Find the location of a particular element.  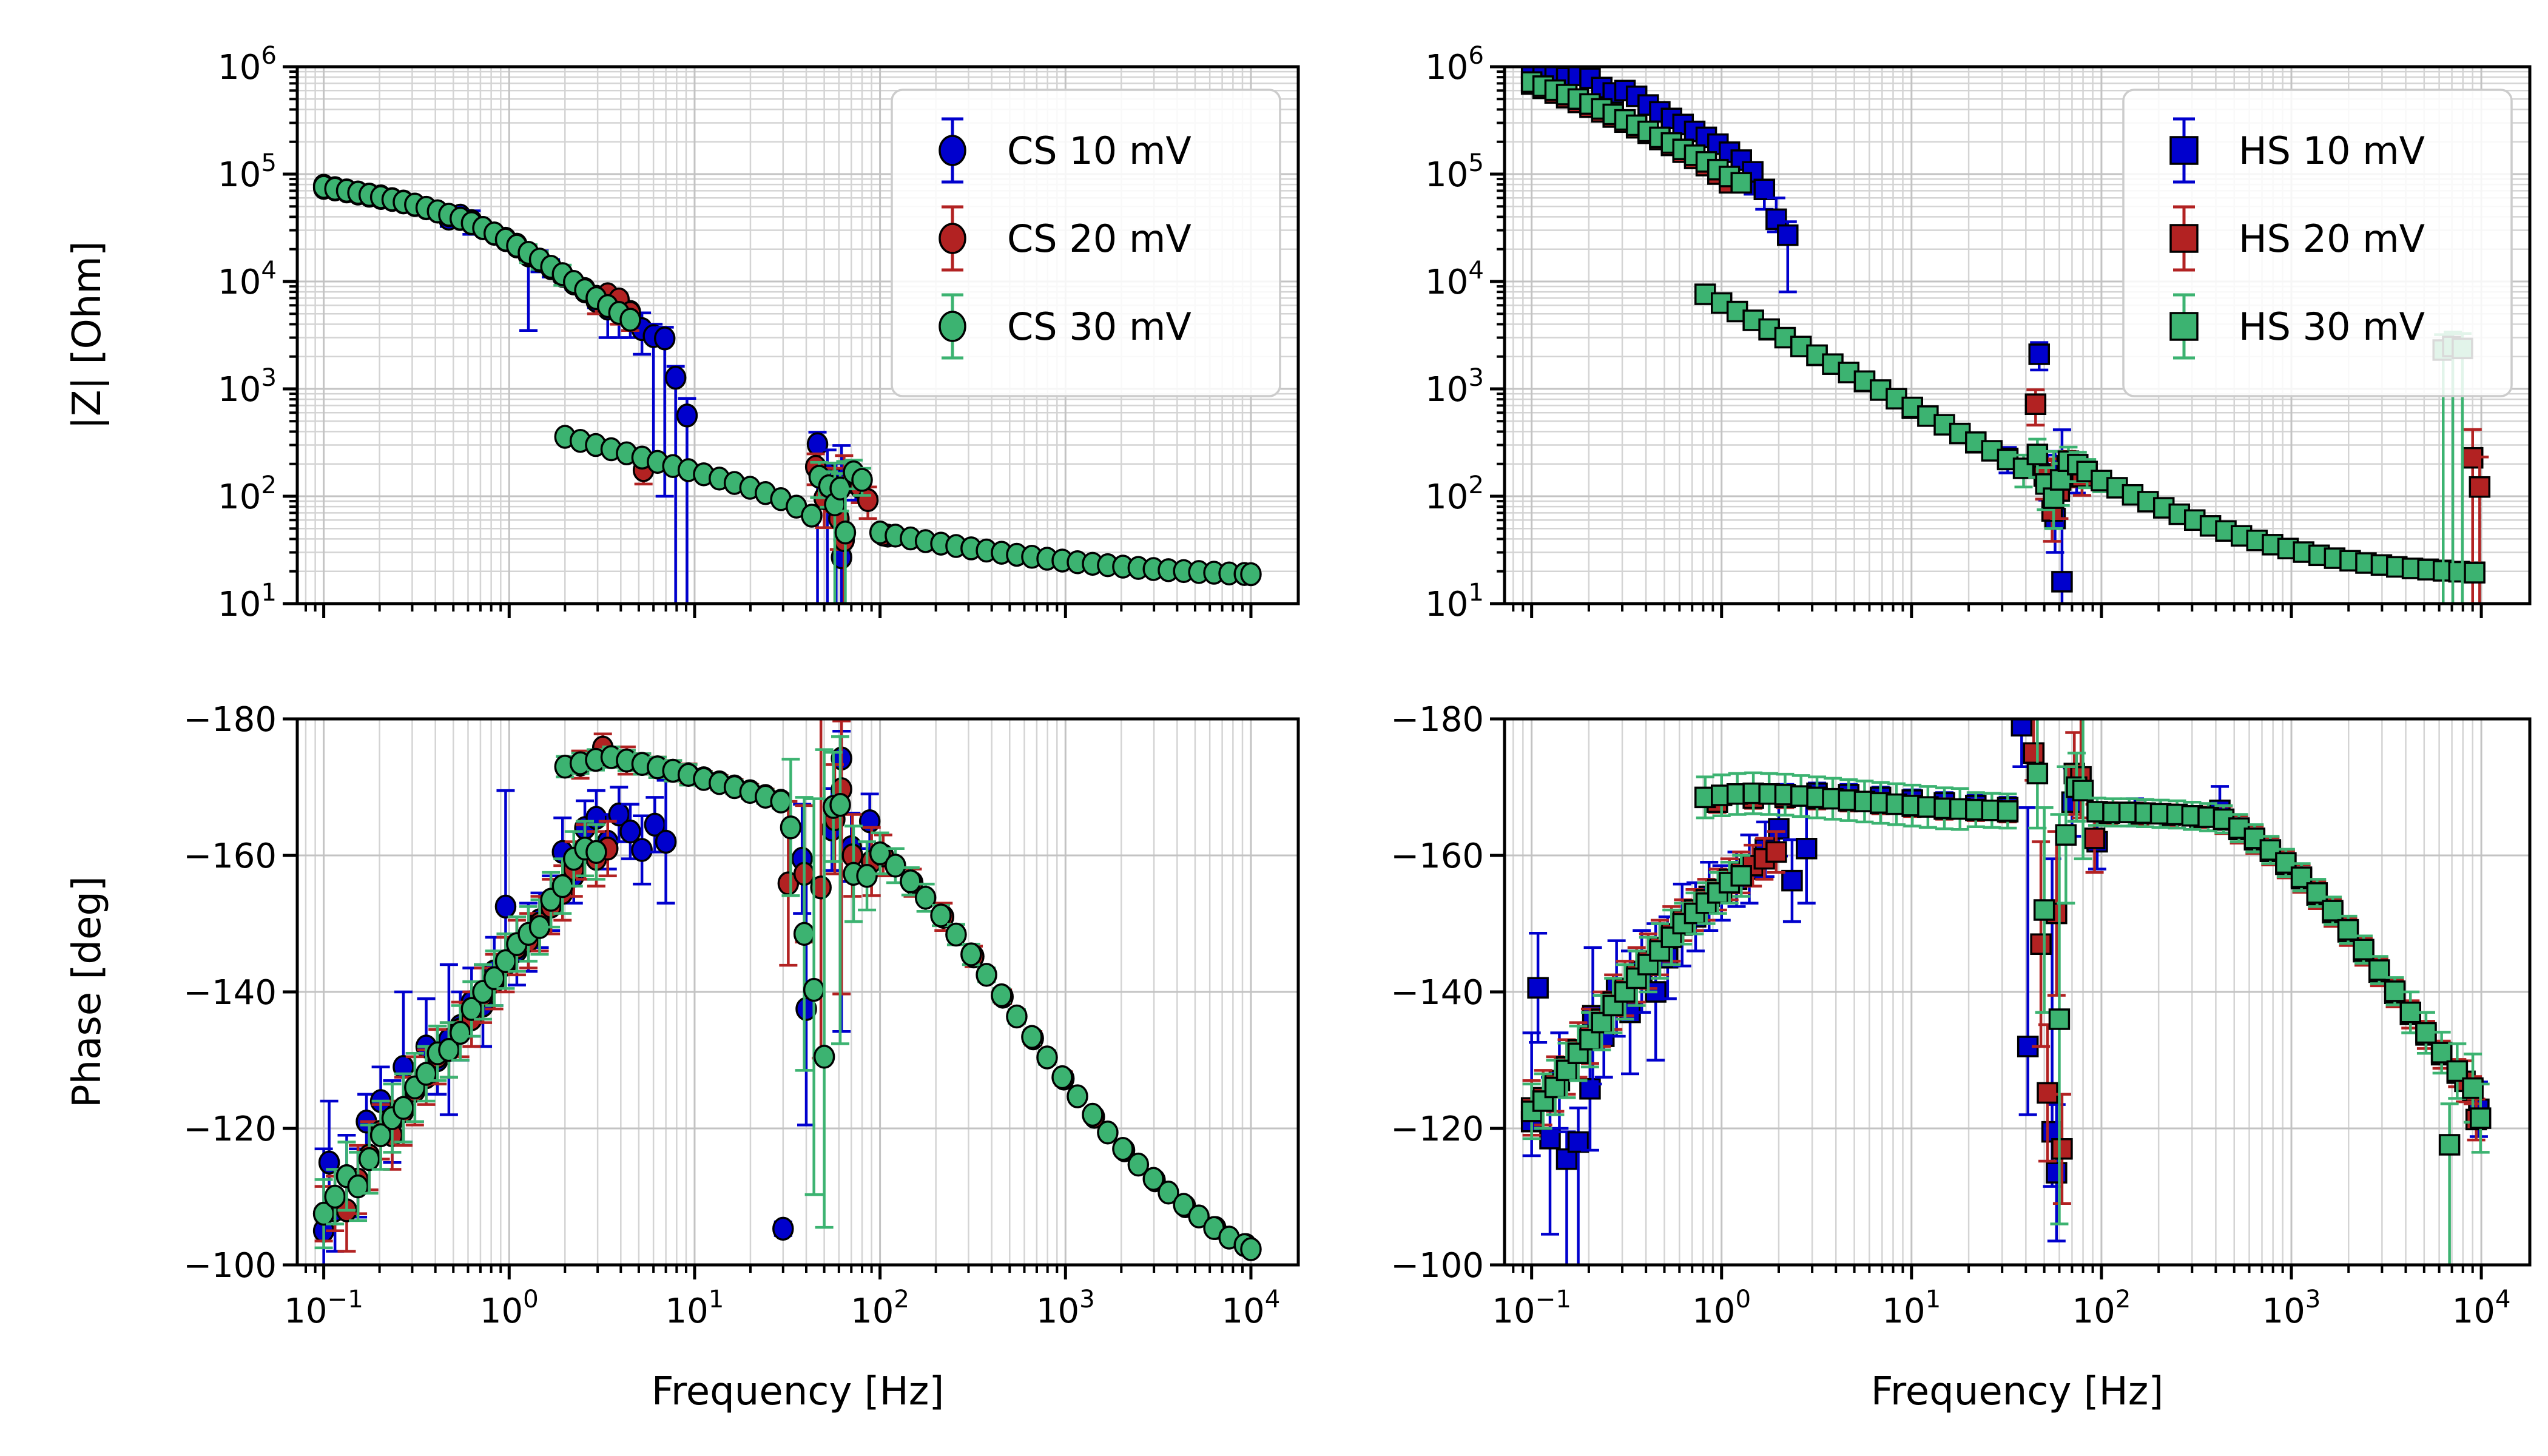

axes-spines is located at coordinates (797, 335).